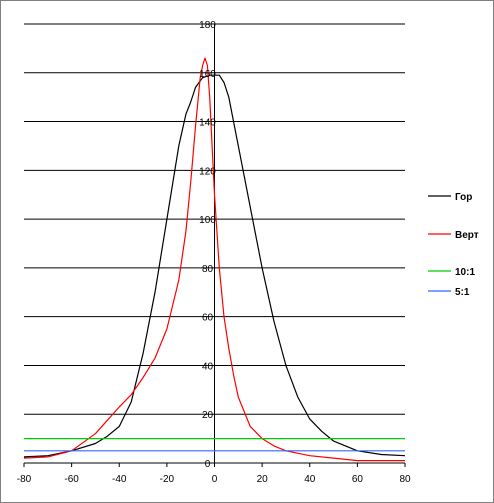  I want to click on y-tick-label-80: 80, so click(208, 269).